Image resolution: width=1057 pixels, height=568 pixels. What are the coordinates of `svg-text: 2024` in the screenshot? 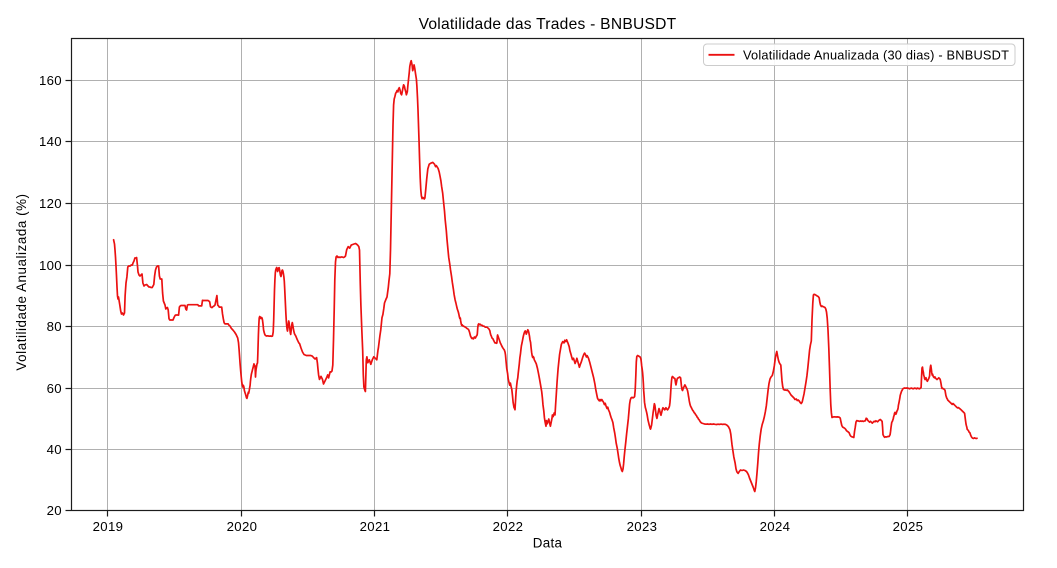 It's located at (775, 526).